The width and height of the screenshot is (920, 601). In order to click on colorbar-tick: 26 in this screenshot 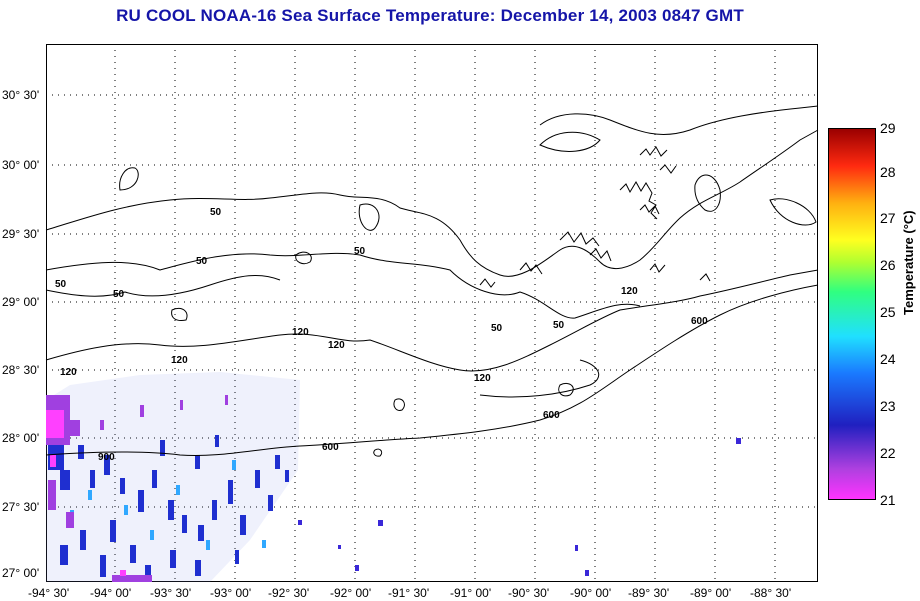, I will do `click(888, 265)`.